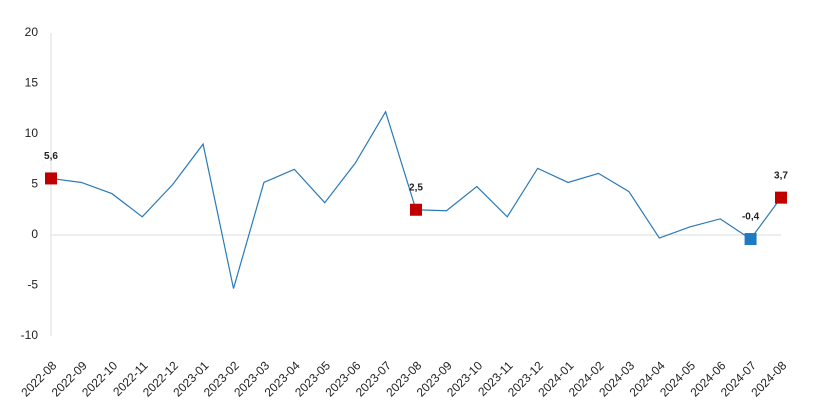 The image size is (820, 410). What do you see at coordinates (34, 234) in the screenshot?
I see `y-tick-label: 0` at bounding box center [34, 234].